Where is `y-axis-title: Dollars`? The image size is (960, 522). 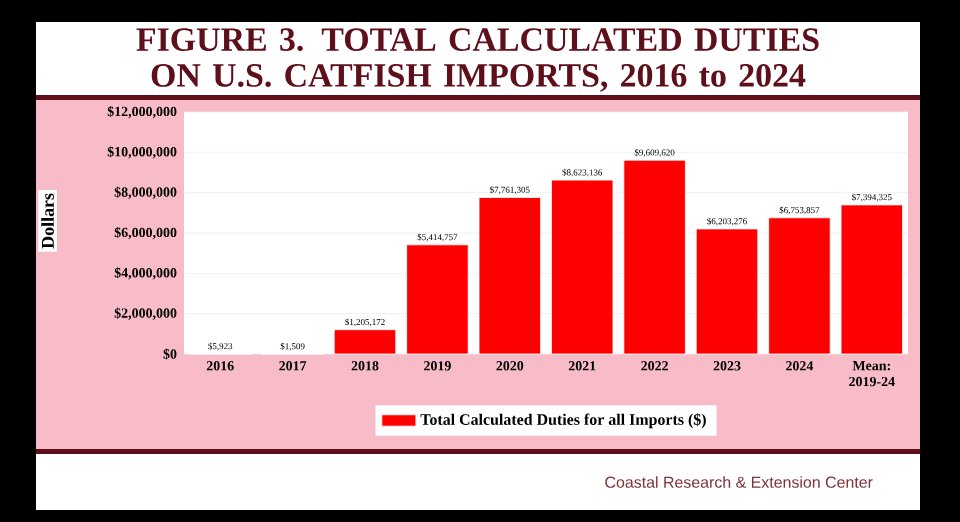 y-axis-title: Dollars is located at coordinates (47, 221).